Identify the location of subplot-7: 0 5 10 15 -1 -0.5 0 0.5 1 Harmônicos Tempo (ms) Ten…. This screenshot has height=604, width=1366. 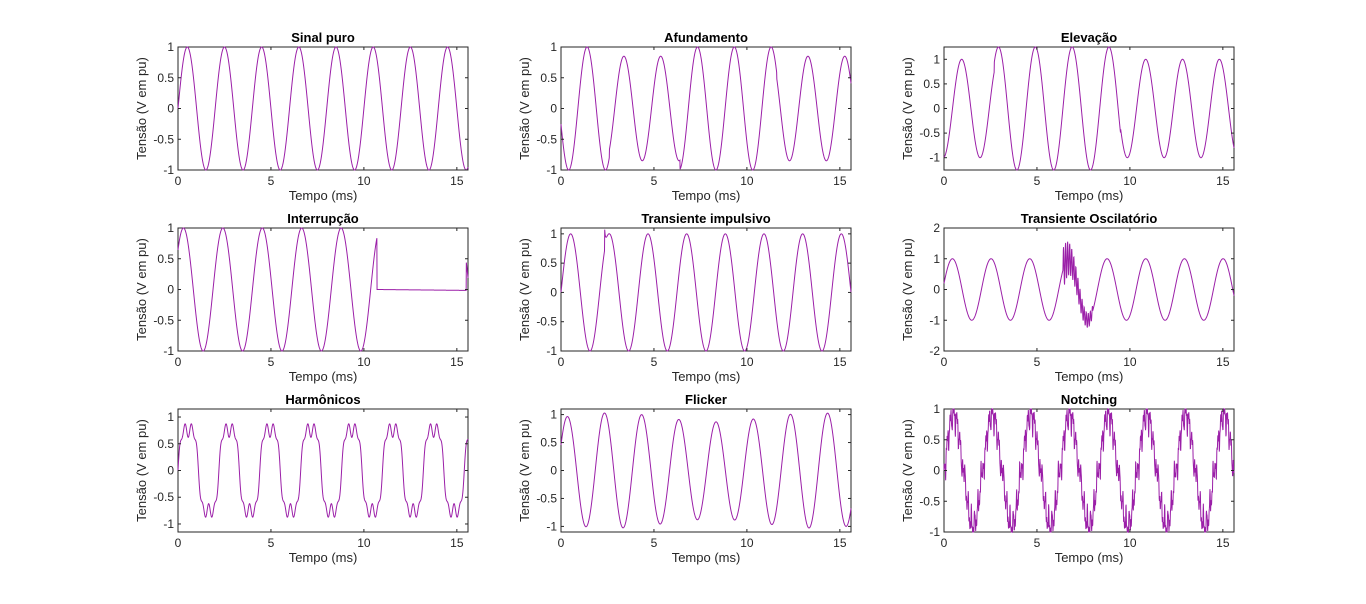
(301, 478).